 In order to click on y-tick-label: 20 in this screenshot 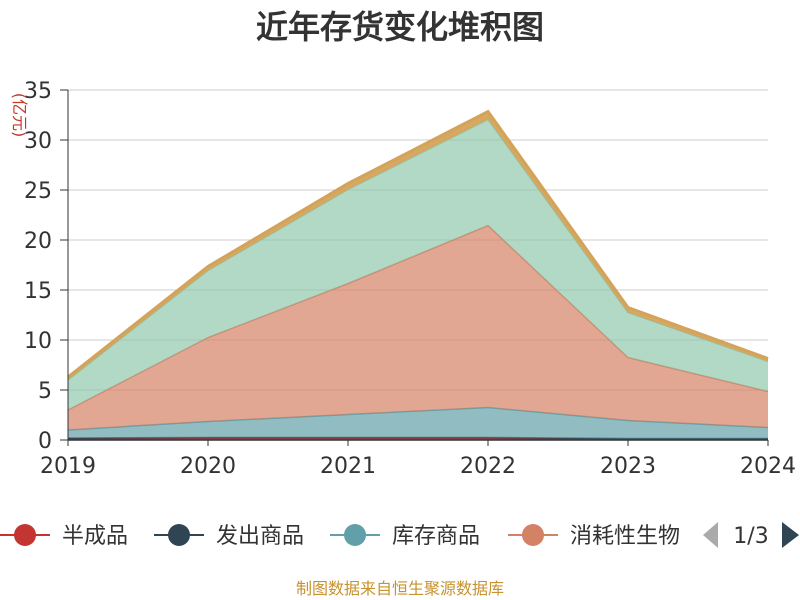, I will do `click(38, 241)`.